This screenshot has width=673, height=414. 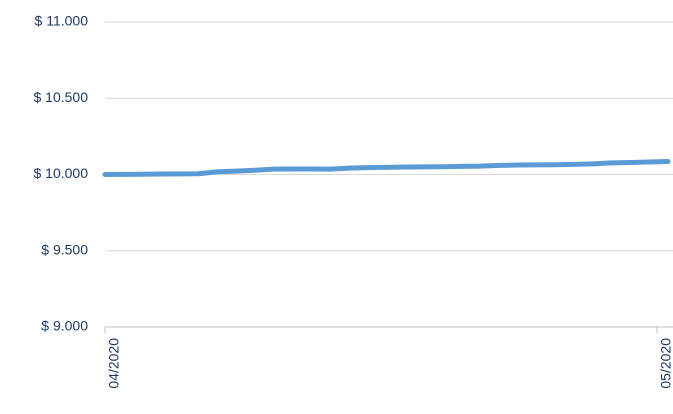 What do you see at coordinates (64, 249) in the screenshot?
I see `y-tick-label: $ 9.500` at bounding box center [64, 249].